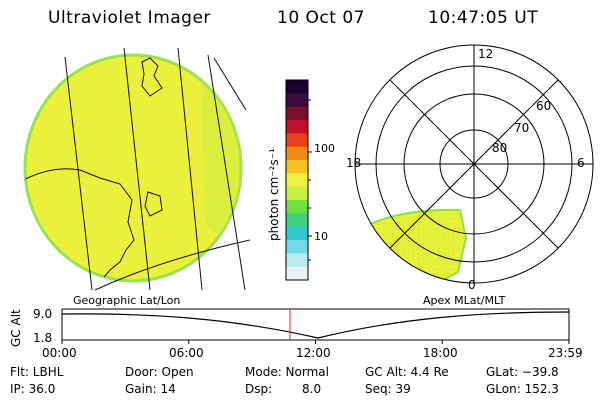 The width and height of the screenshot is (600, 400). What do you see at coordinates (464, 300) in the screenshot?
I see `apex-grid-label: Apex MLat/MLT` at bounding box center [464, 300].